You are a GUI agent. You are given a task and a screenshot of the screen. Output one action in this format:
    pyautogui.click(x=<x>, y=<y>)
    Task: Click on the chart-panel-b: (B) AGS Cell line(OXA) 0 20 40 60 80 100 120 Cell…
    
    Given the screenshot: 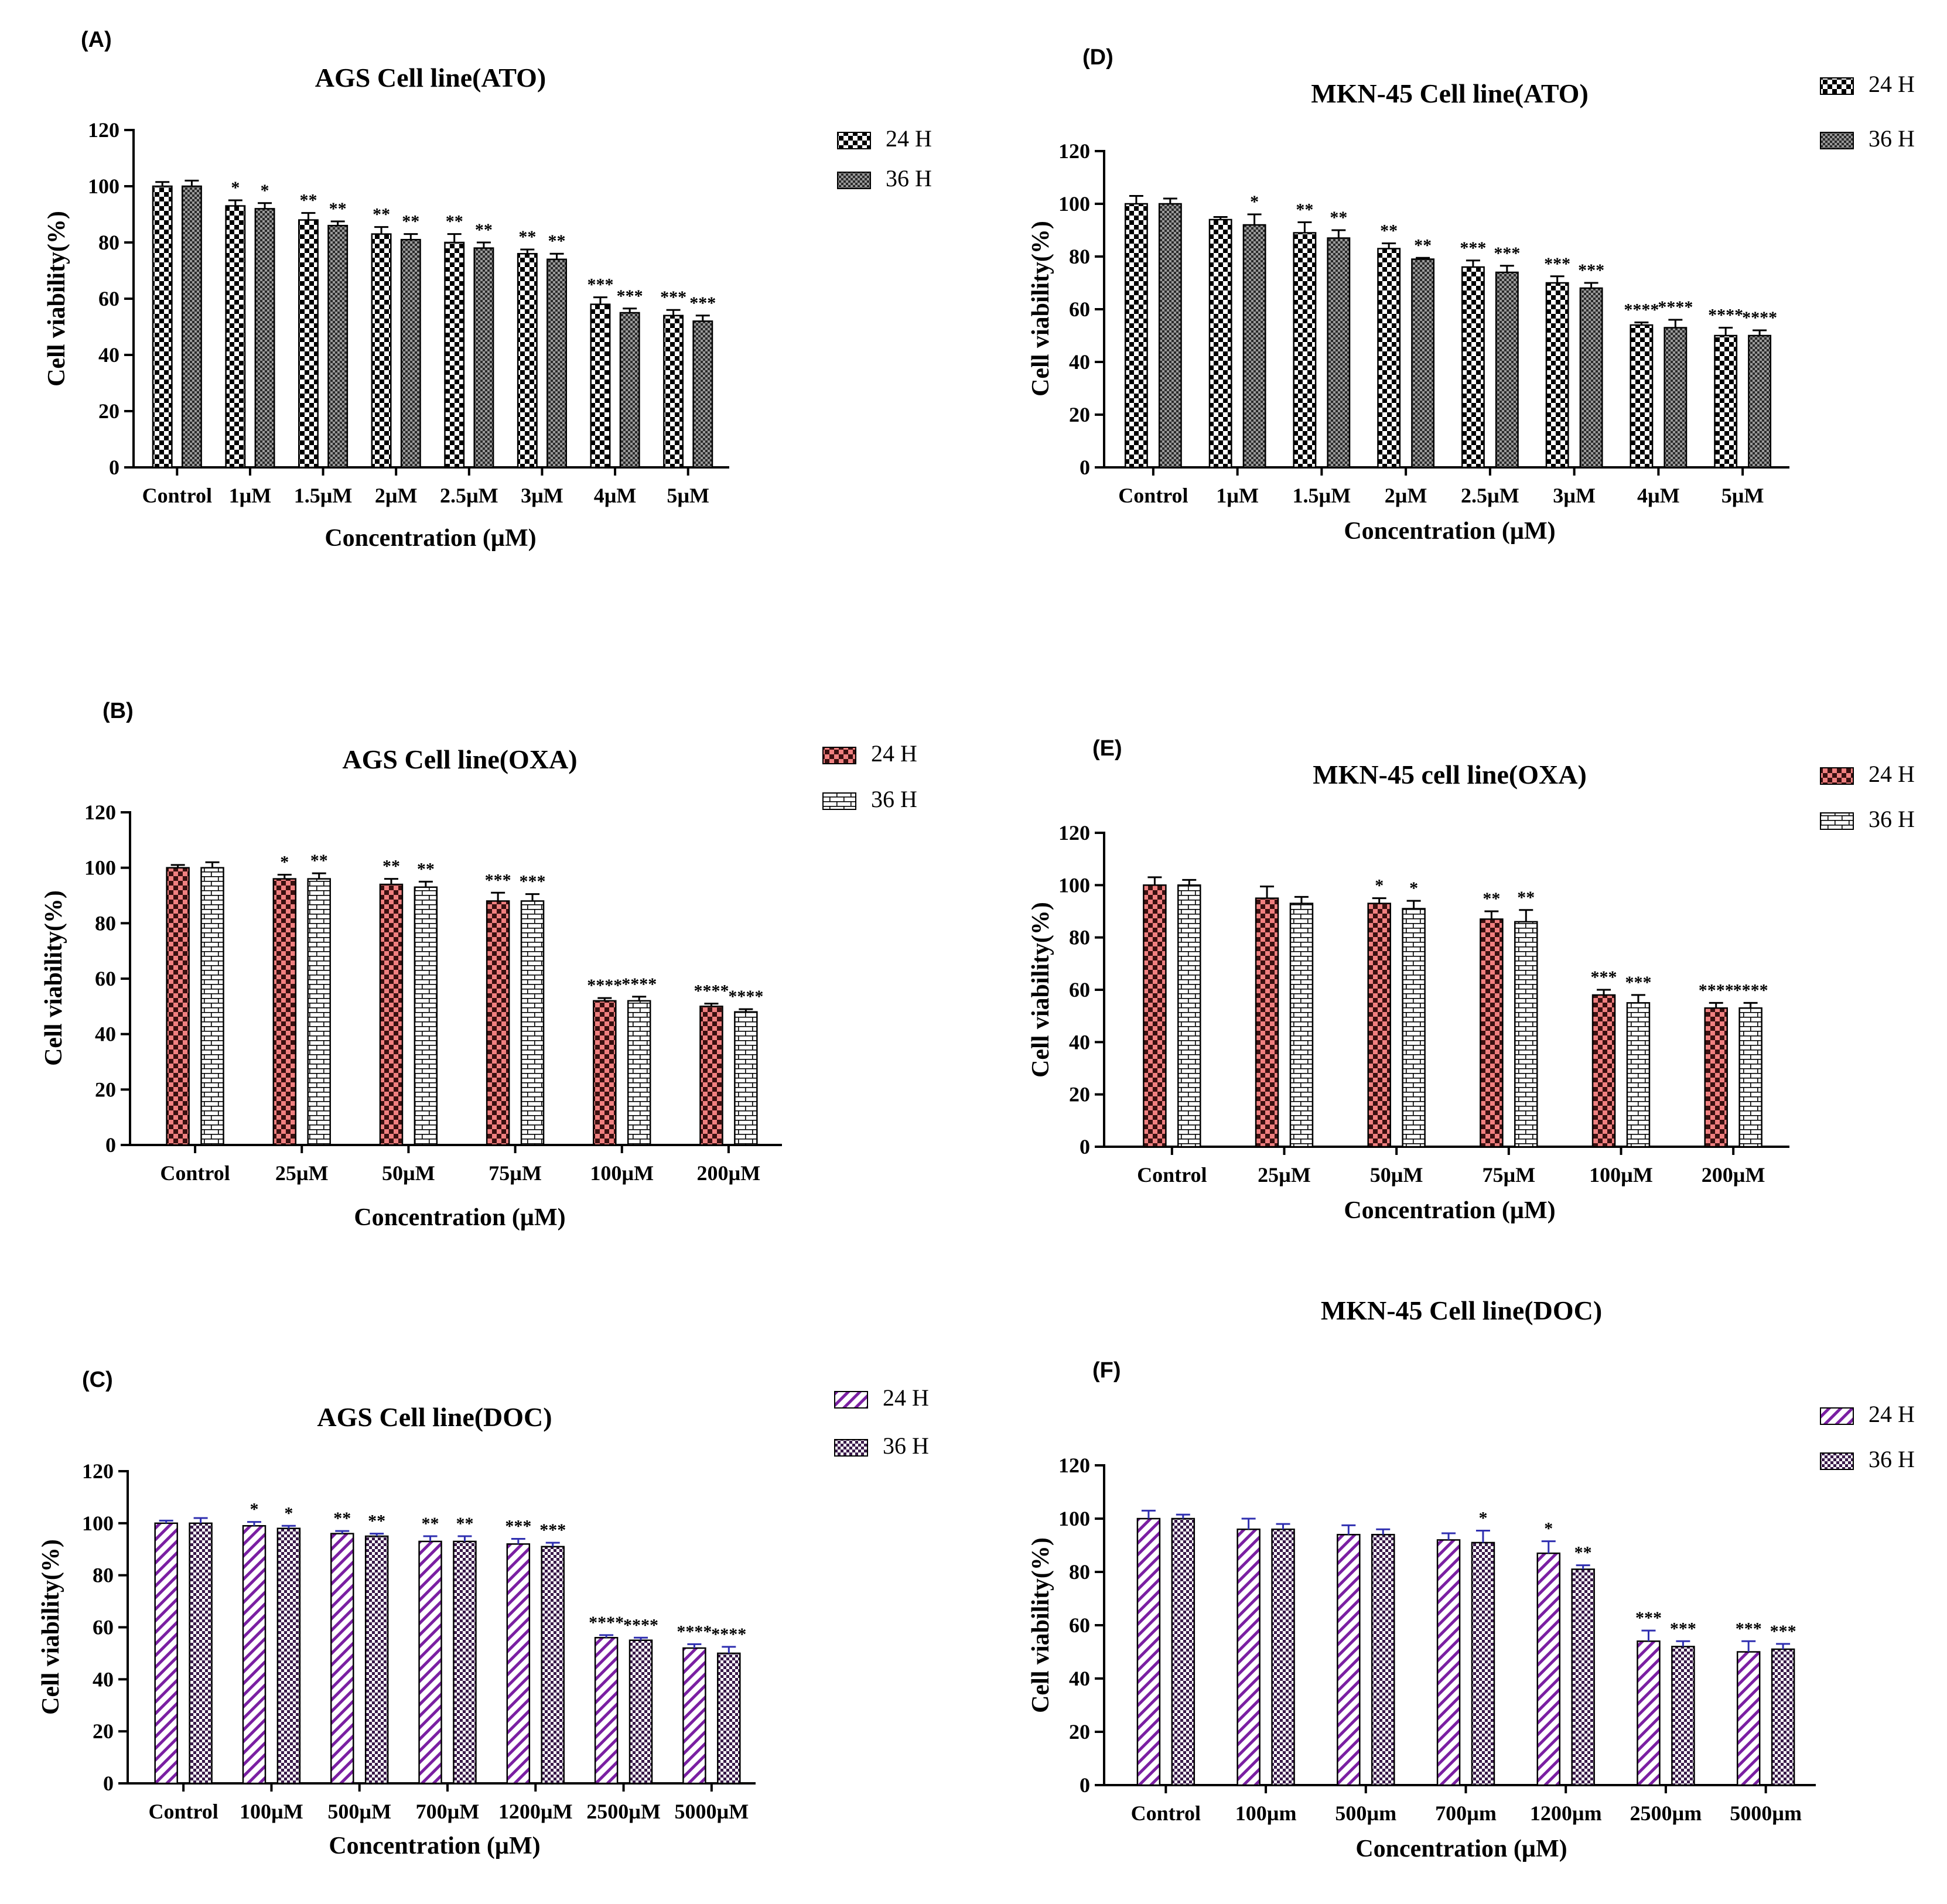 What is the action you would take?
    pyautogui.click(x=478, y=965)
    